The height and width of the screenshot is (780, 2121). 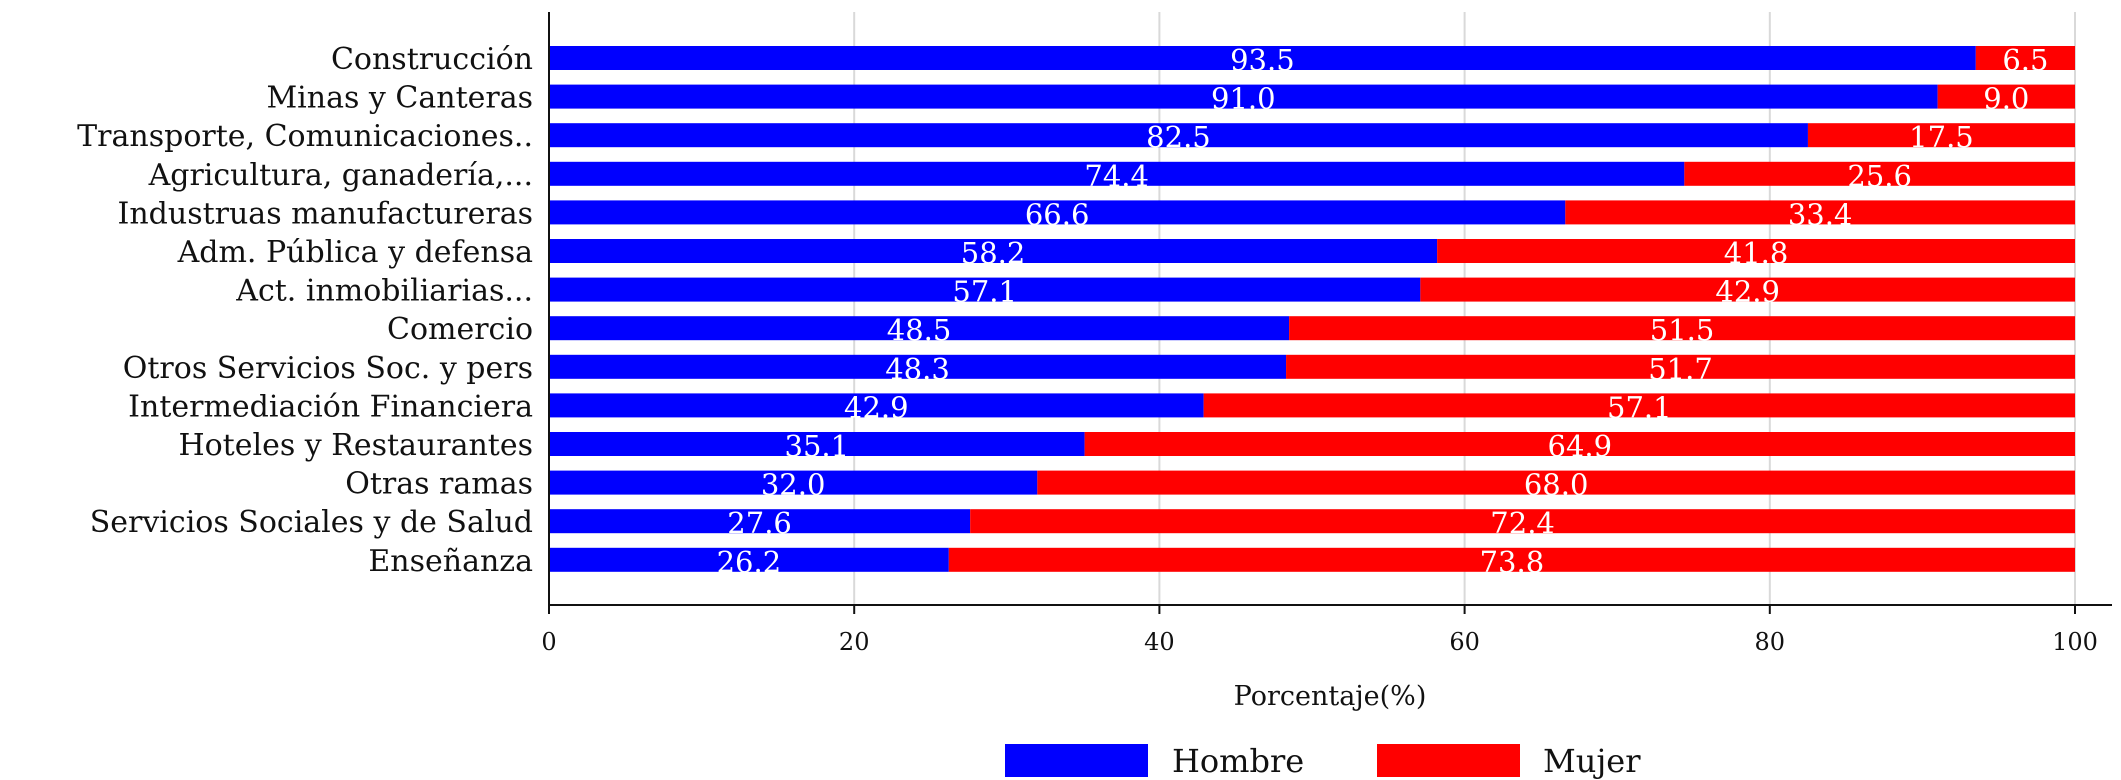 What do you see at coordinates (1592, 761) in the screenshot?
I see `legend-label: Mujer` at bounding box center [1592, 761].